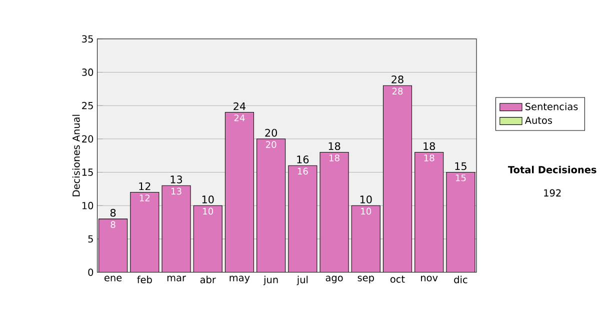 This screenshot has width=600, height=331. What do you see at coordinates (91, 272) in the screenshot?
I see `y-tick-label: 0` at bounding box center [91, 272].